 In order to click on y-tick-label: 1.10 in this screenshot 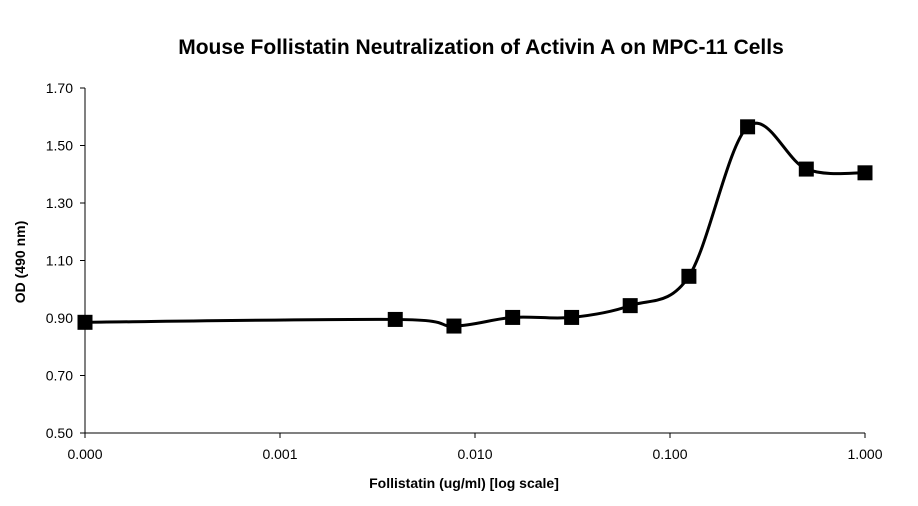, I will do `click(59, 261)`.